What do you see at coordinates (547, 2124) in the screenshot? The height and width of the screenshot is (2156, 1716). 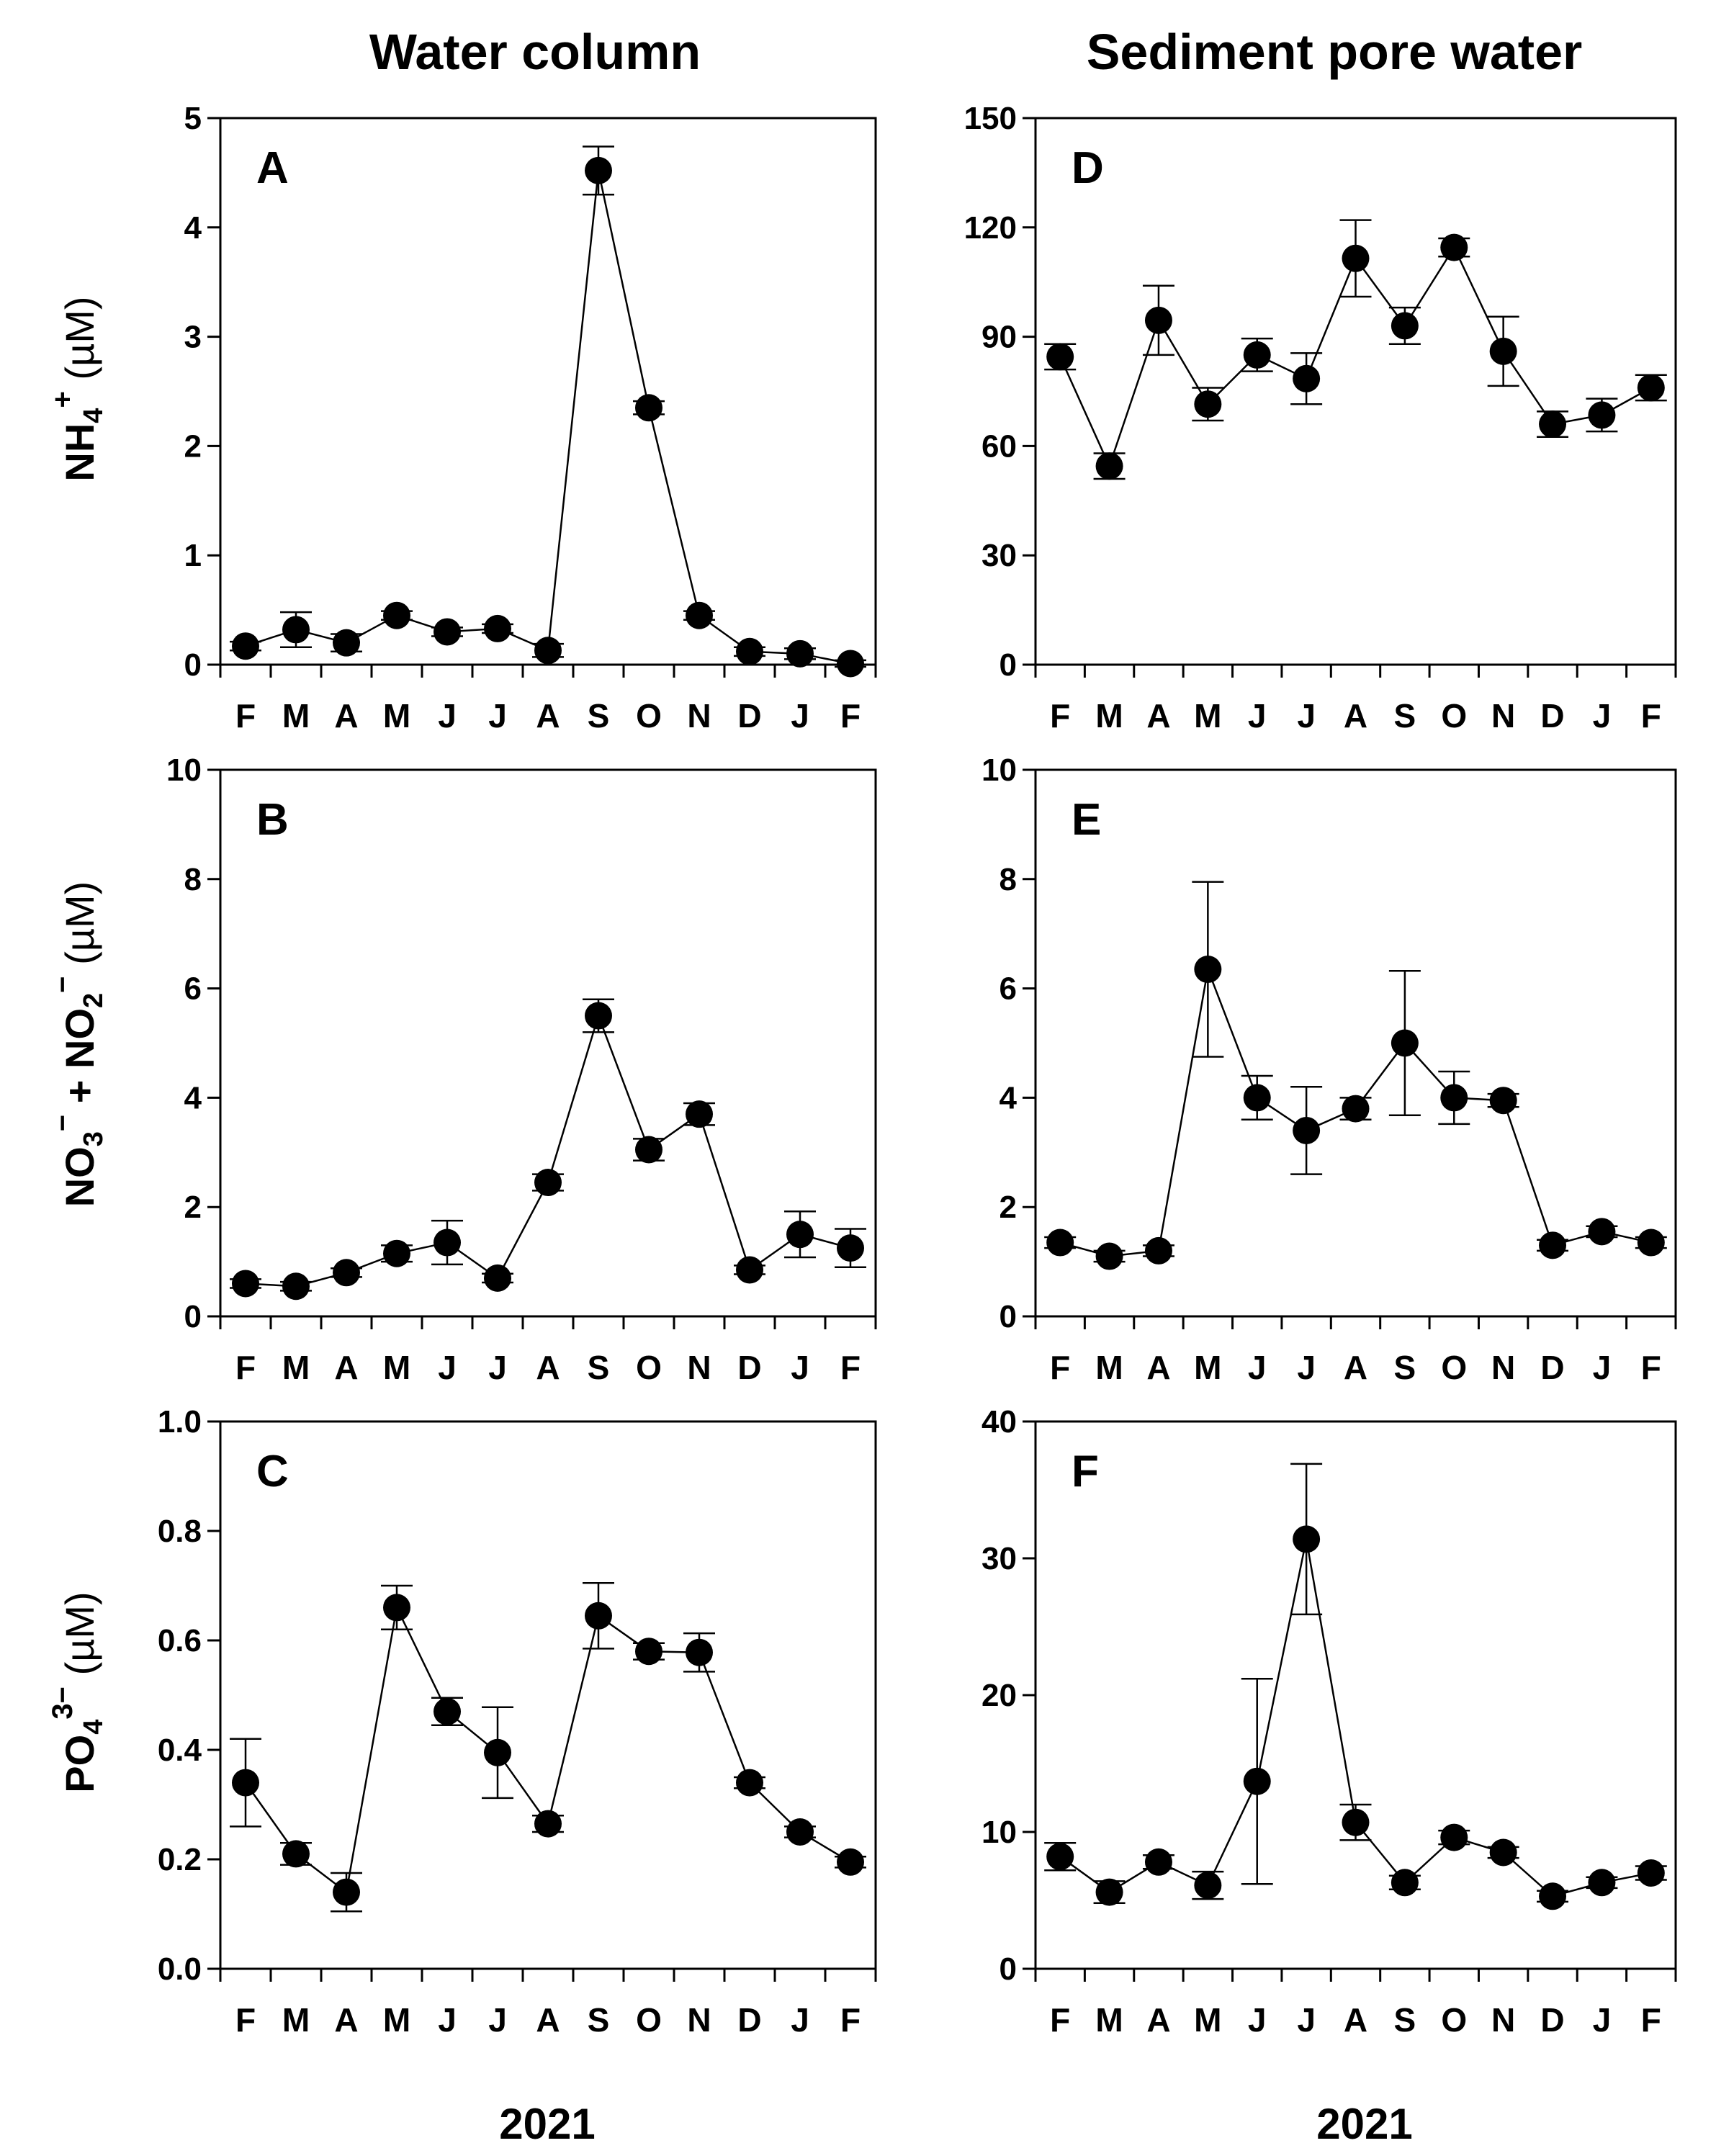 I see `year-label-left: 2021` at bounding box center [547, 2124].